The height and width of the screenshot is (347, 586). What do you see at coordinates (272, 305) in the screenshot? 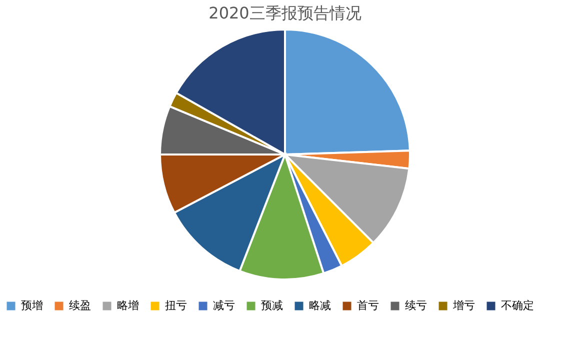
I see `legend-label: 预减` at bounding box center [272, 305].